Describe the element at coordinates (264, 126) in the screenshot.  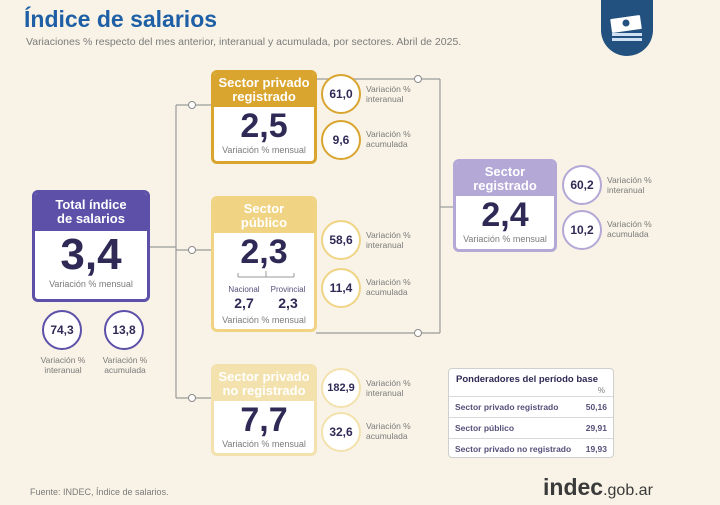
I see `private-registered-monthly-value: 2,5` at that location.